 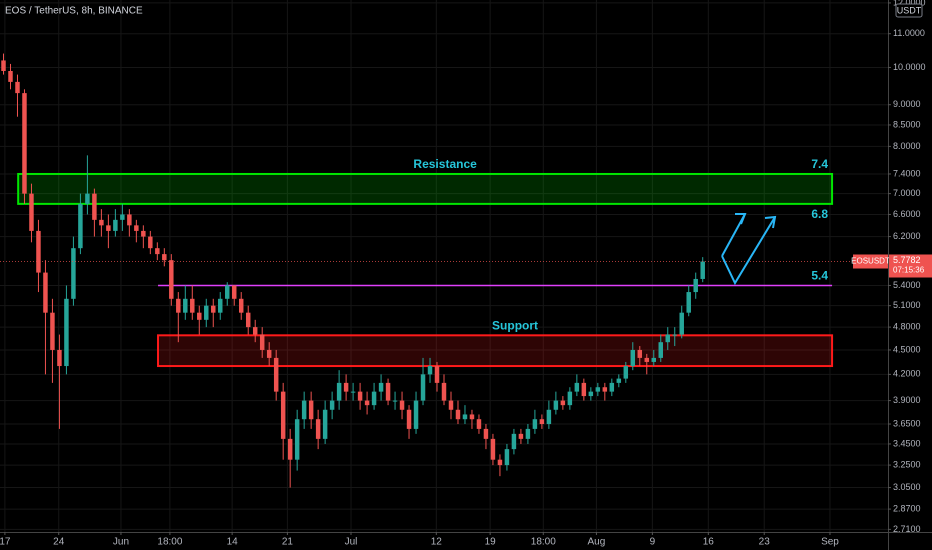 I want to click on x-tick-label: 23, so click(x=765, y=542).